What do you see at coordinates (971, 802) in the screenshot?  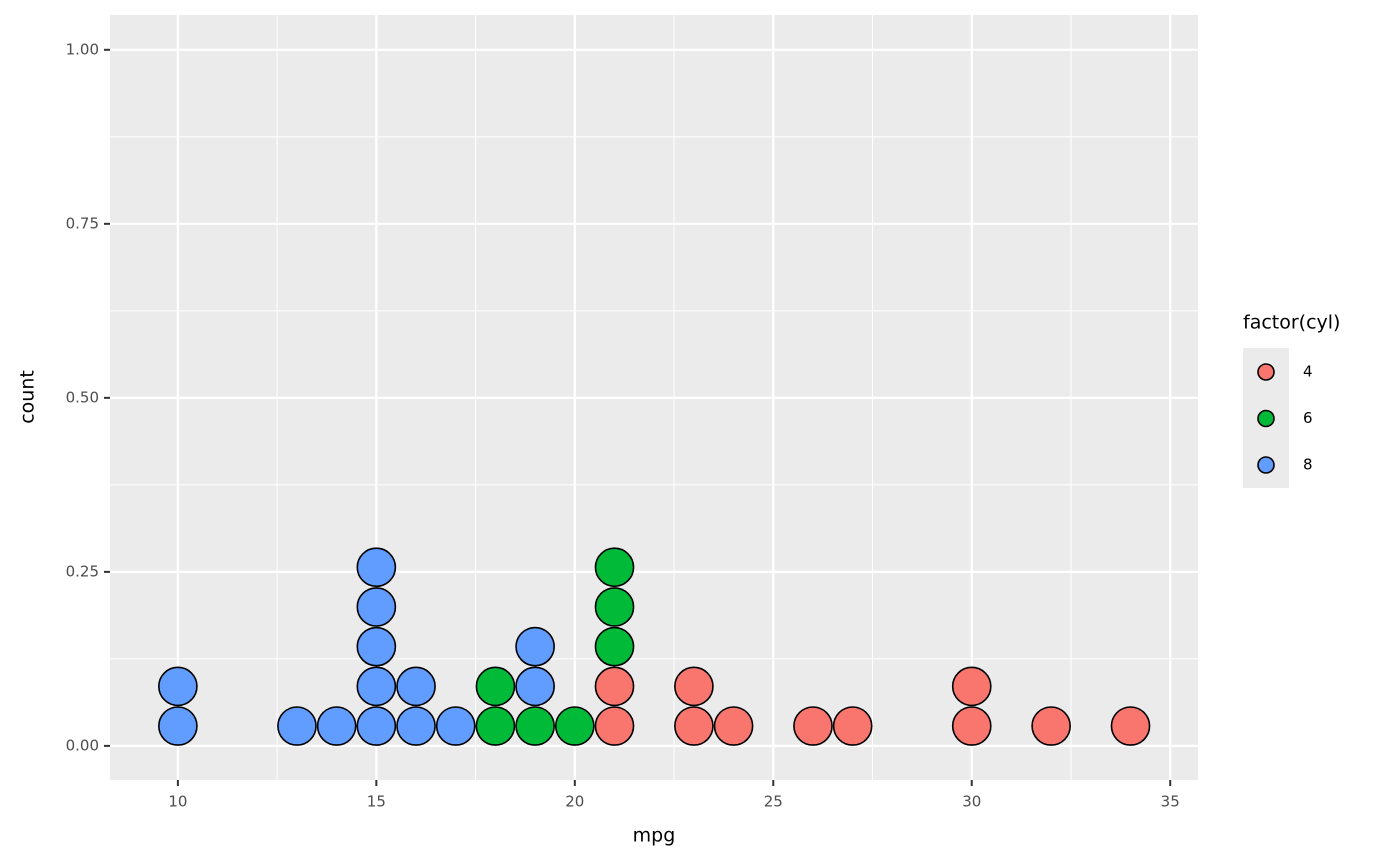 I see `x-tick-label: 30` at bounding box center [971, 802].